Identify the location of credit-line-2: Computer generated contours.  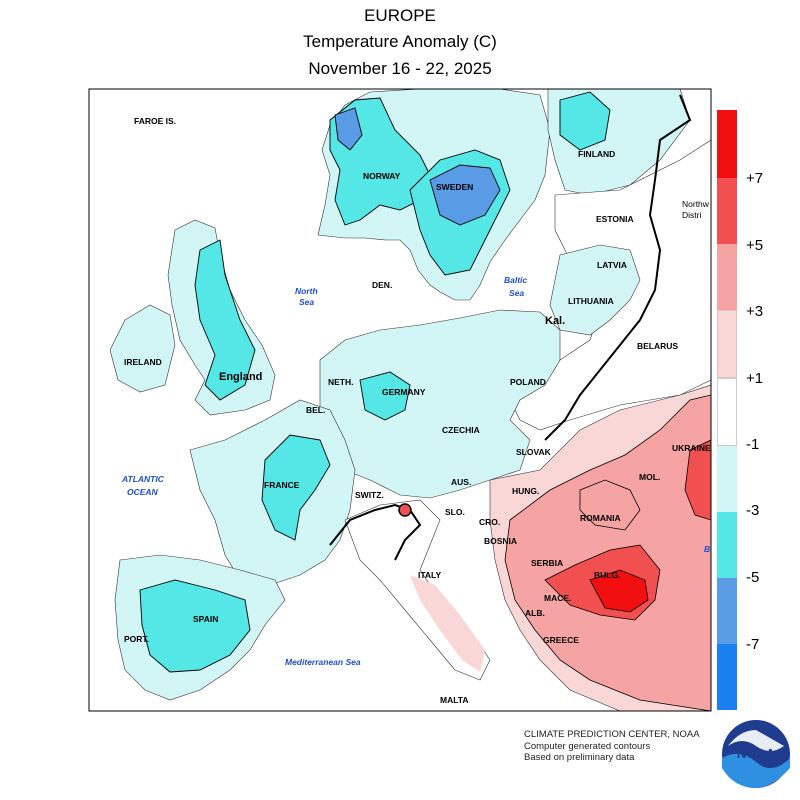
(587, 746).